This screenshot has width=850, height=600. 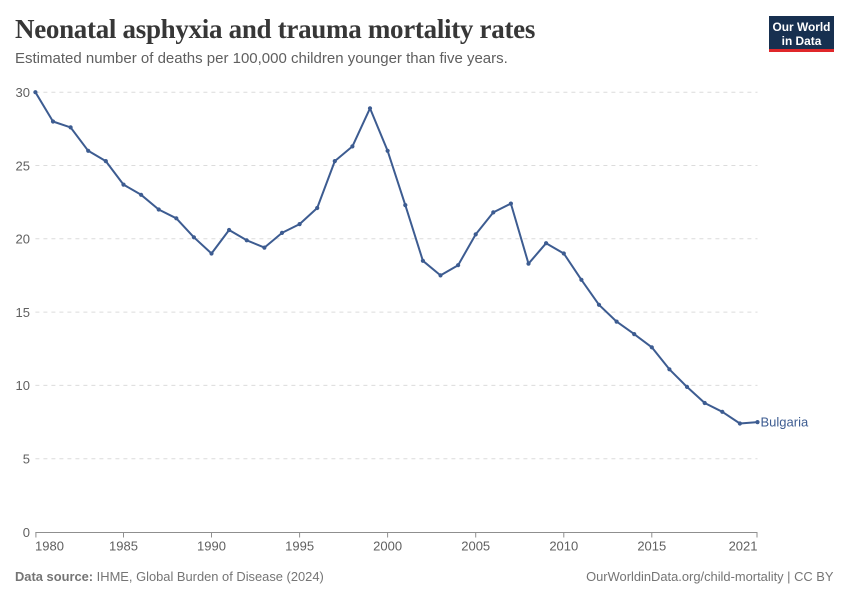 What do you see at coordinates (387, 546) in the screenshot?
I see `svg-text: 2000` at bounding box center [387, 546].